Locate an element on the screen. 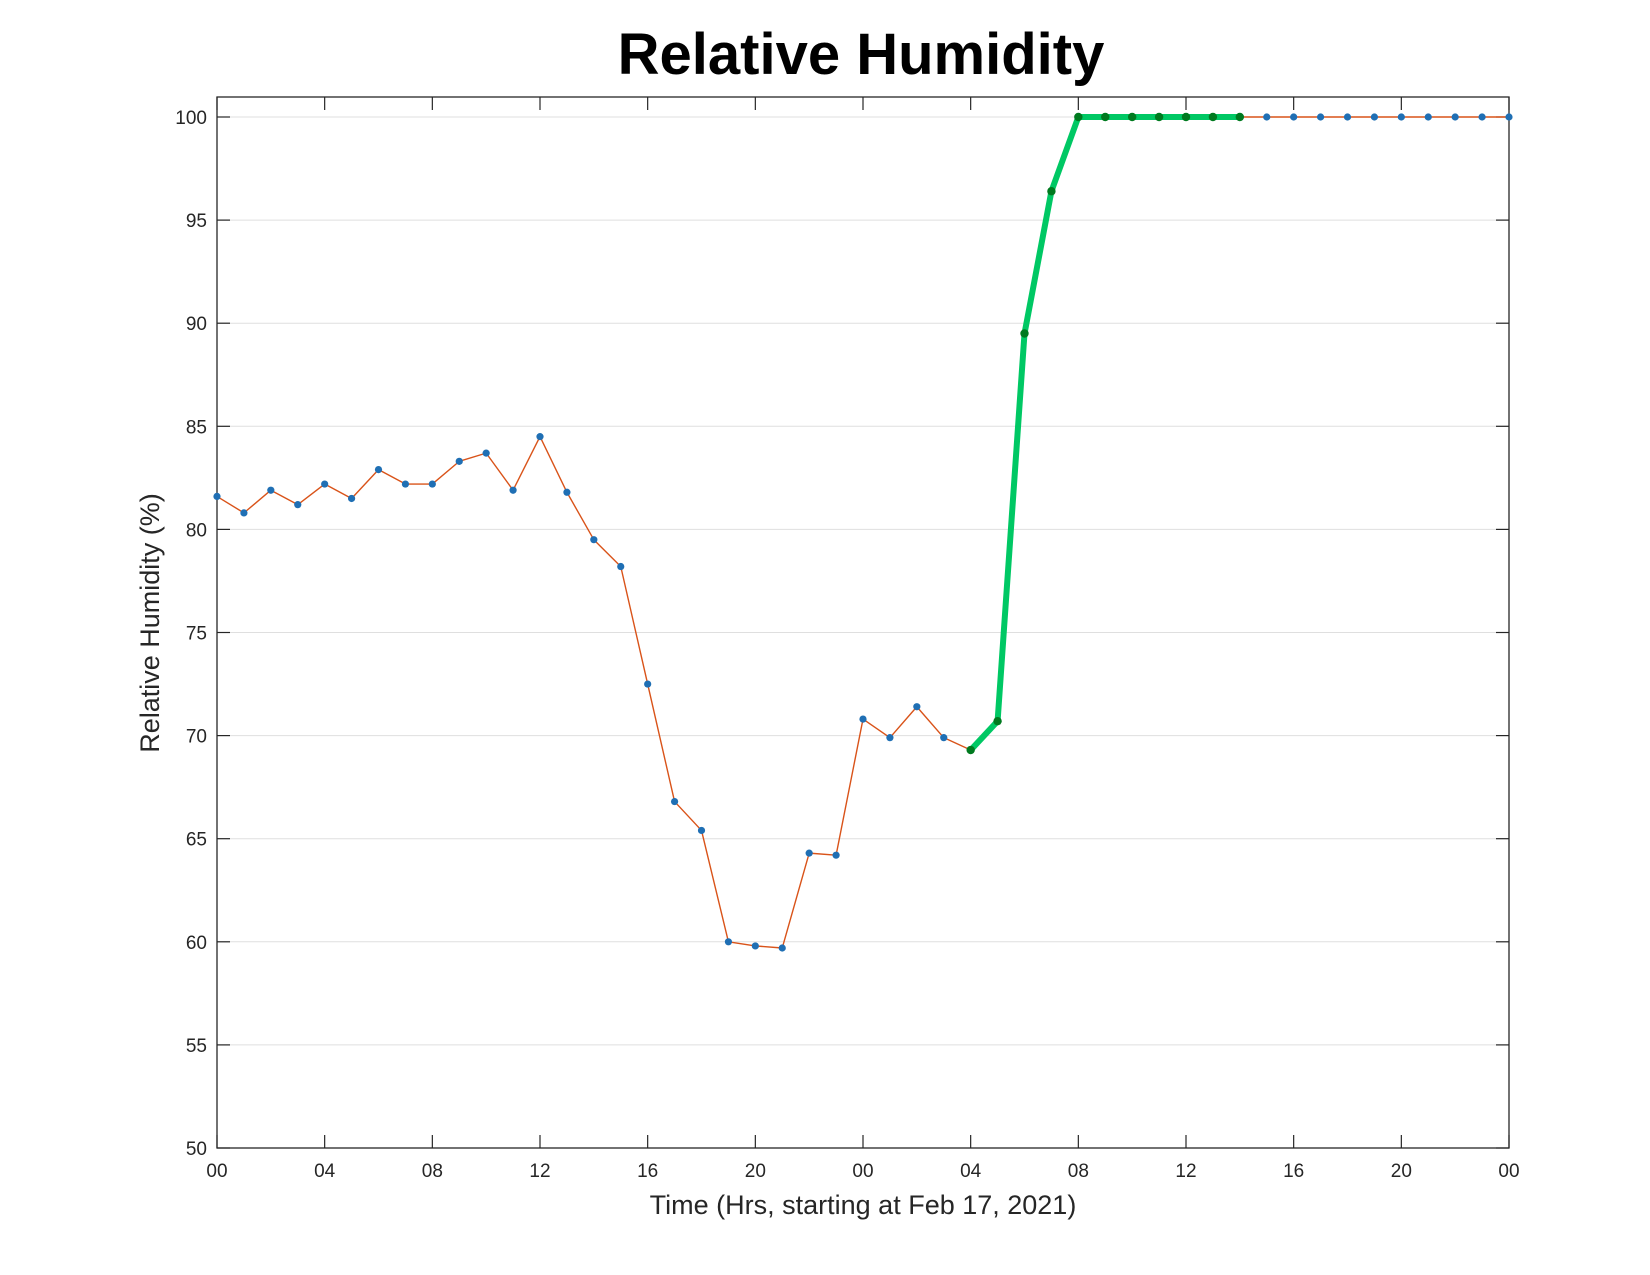 The image size is (1650, 1275). y-tick-label: 60 is located at coordinates (196, 943).